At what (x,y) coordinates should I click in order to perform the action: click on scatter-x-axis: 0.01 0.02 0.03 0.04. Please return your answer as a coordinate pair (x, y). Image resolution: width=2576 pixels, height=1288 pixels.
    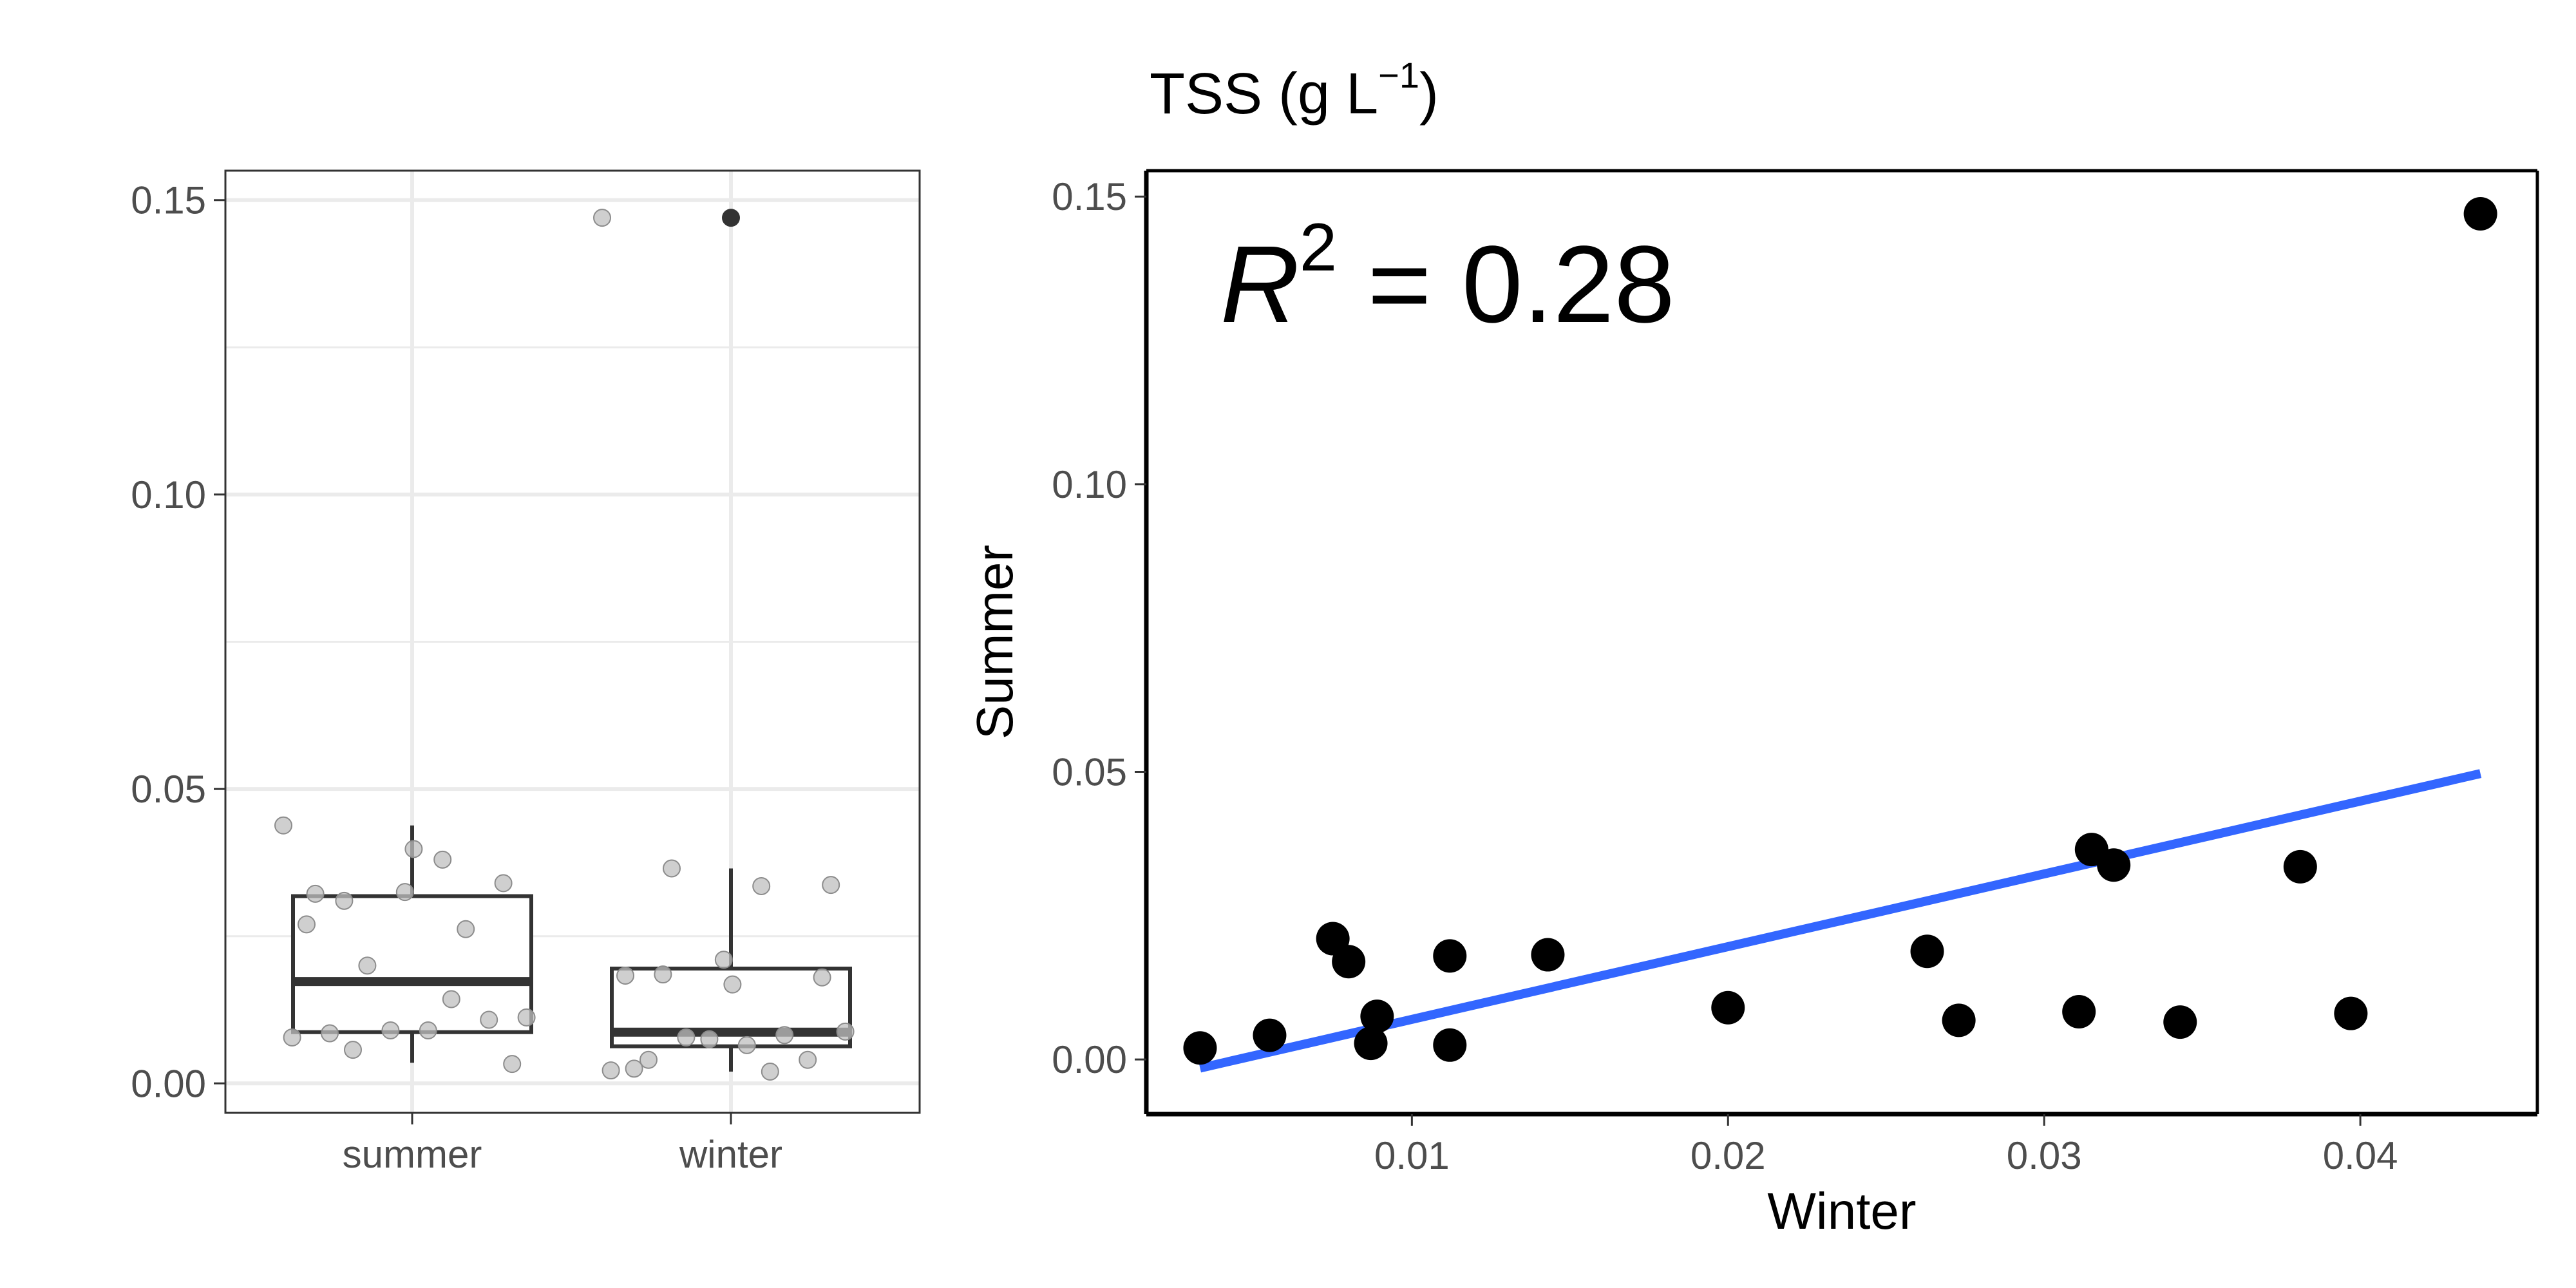
    Looking at the image, I should click on (1886, 1145).